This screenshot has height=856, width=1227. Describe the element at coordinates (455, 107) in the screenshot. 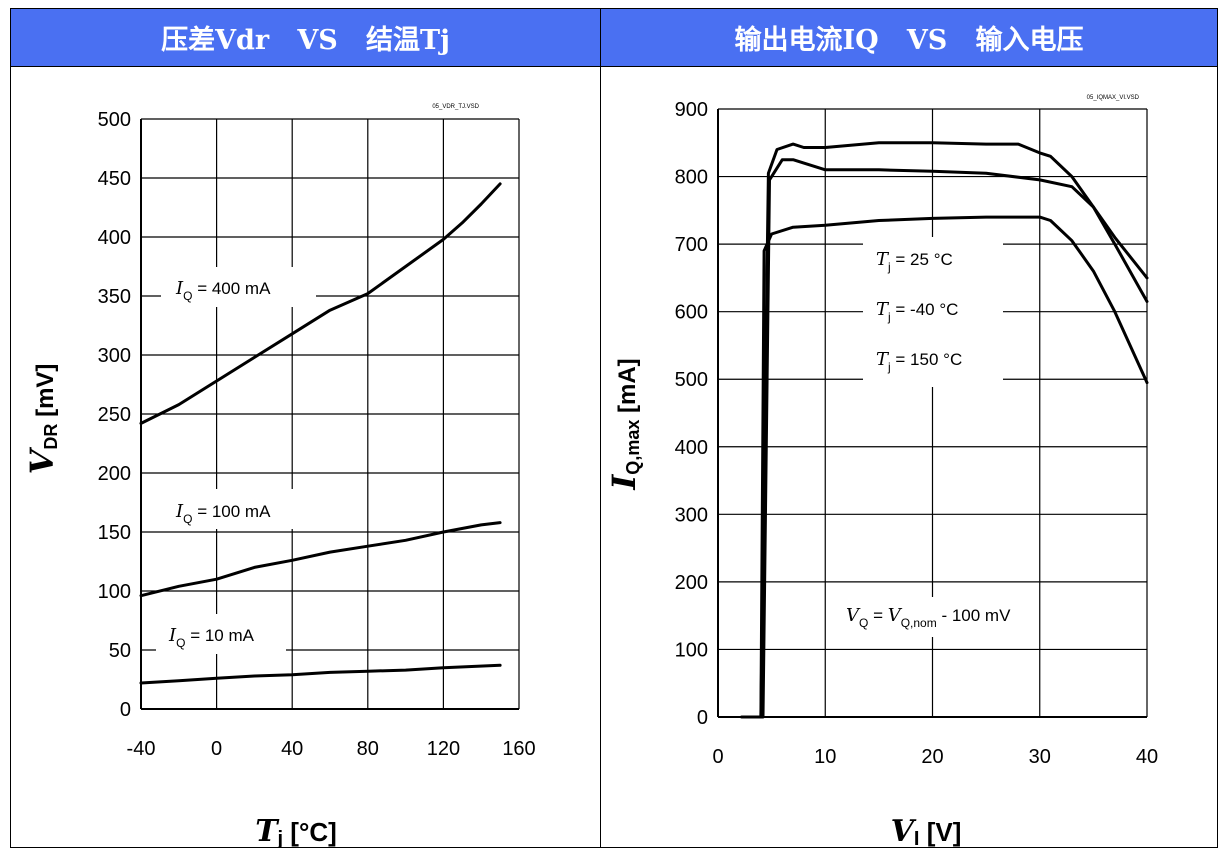

I see `file-tag: 05_VDR_TJ.VSD` at that location.